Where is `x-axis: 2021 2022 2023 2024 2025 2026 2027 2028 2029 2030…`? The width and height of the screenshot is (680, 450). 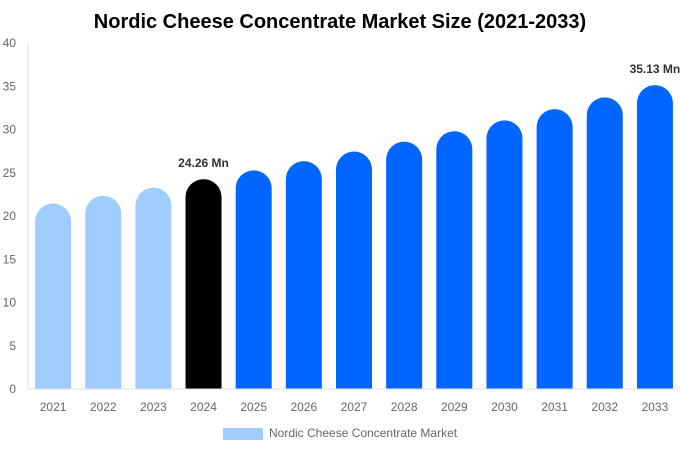
x-axis: 2021 2022 2023 2024 2025 2026 2027 2028 2029 2030… is located at coordinates (354, 401).